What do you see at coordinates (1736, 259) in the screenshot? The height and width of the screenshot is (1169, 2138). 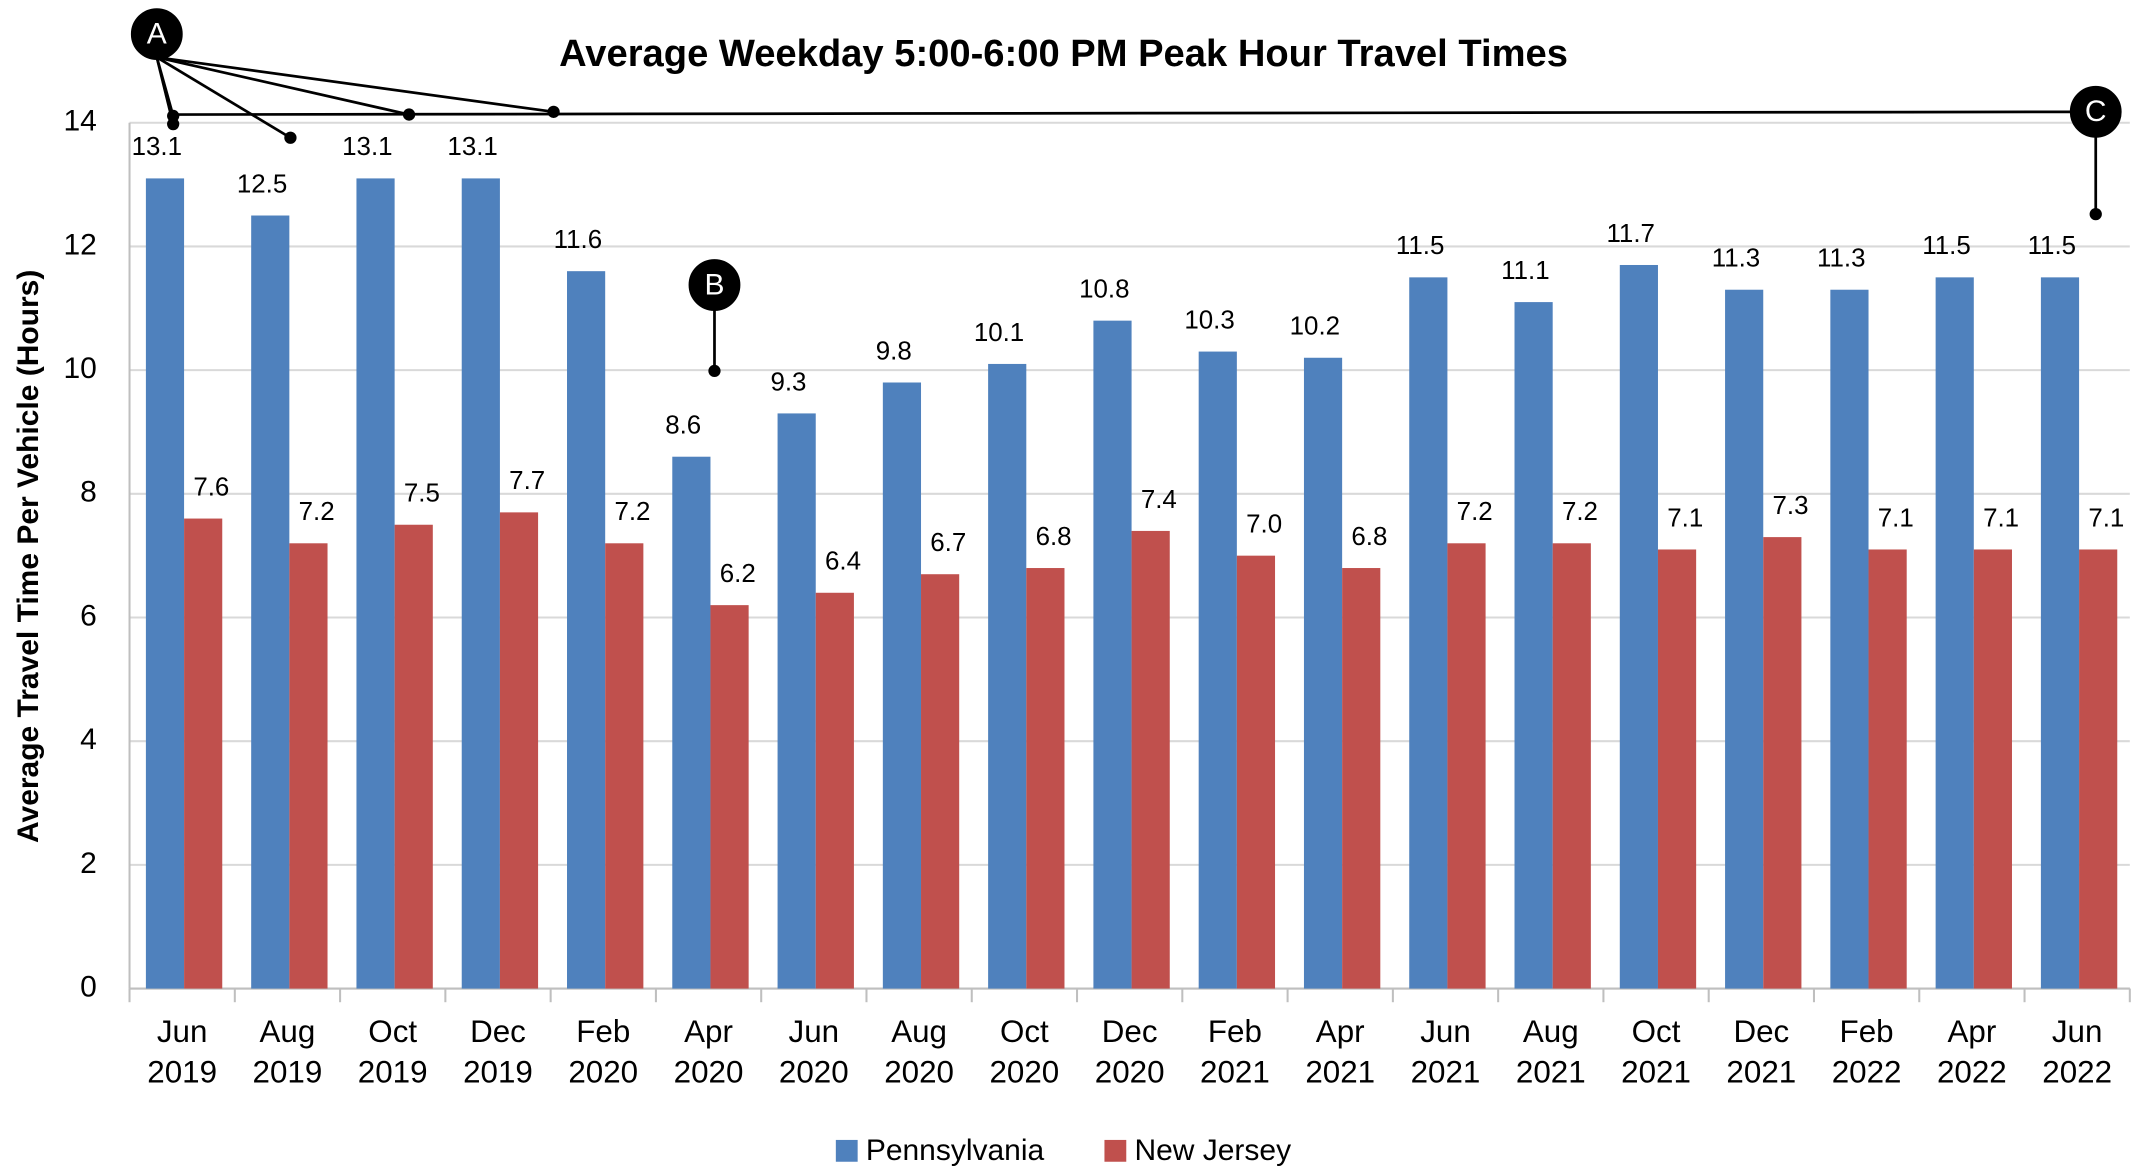 I see `value-label: 11.3` at bounding box center [1736, 259].